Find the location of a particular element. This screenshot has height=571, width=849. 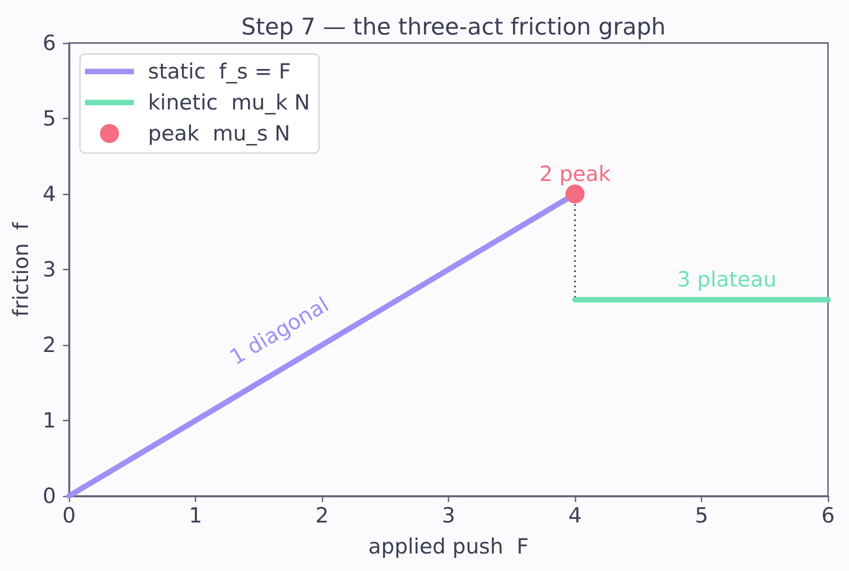

y-tick-label: 3 is located at coordinates (49, 270).